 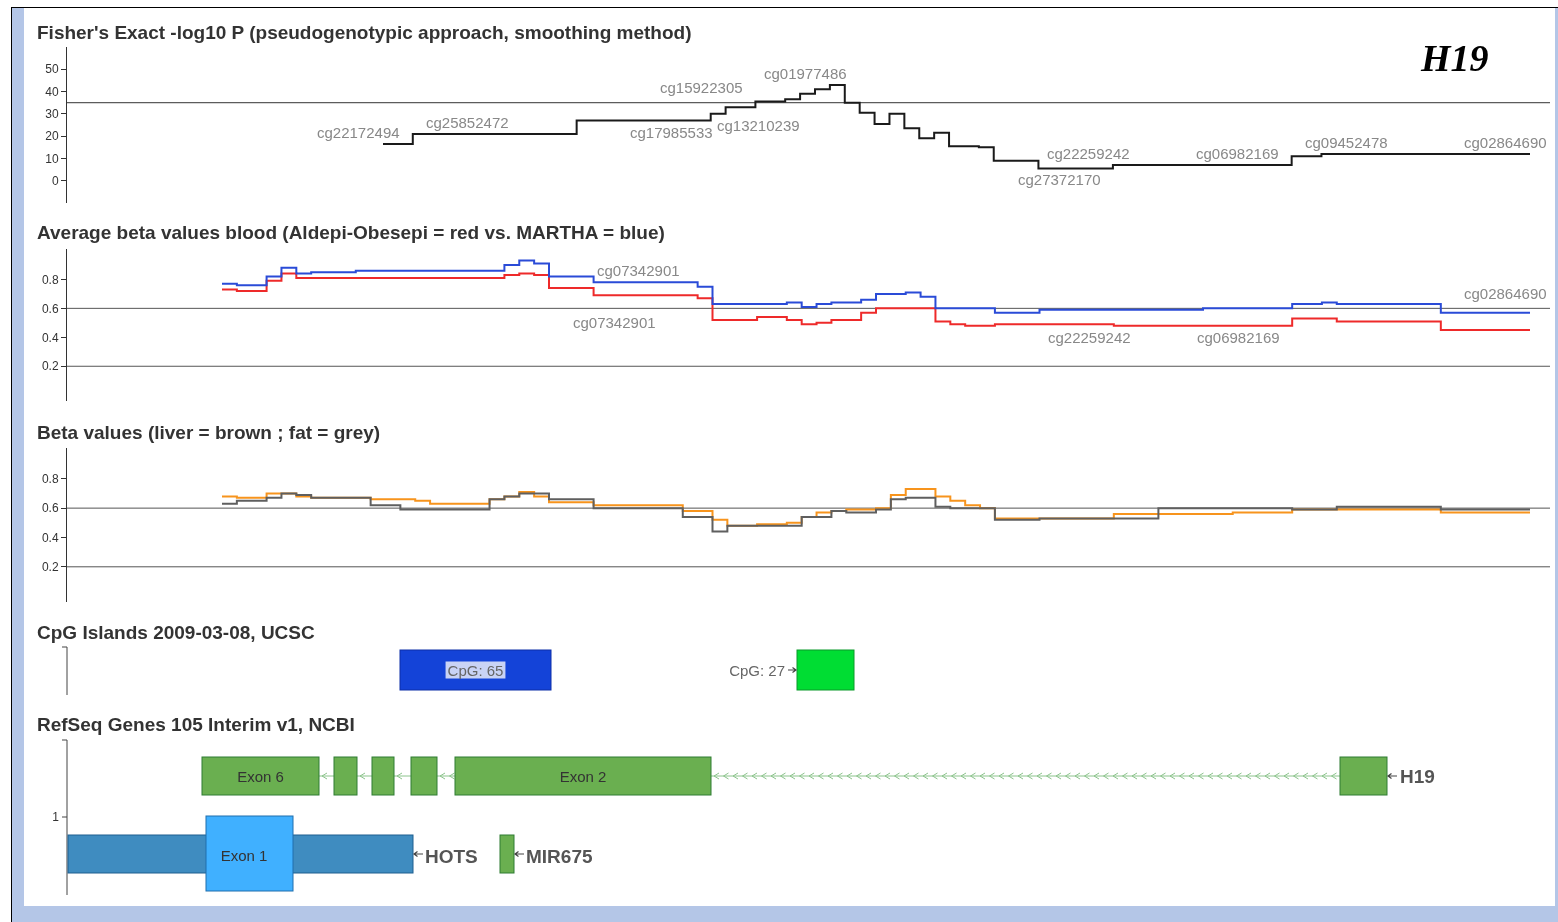 What do you see at coordinates (1417, 776) in the screenshot?
I see `text: H19` at bounding box center [1417, 776].